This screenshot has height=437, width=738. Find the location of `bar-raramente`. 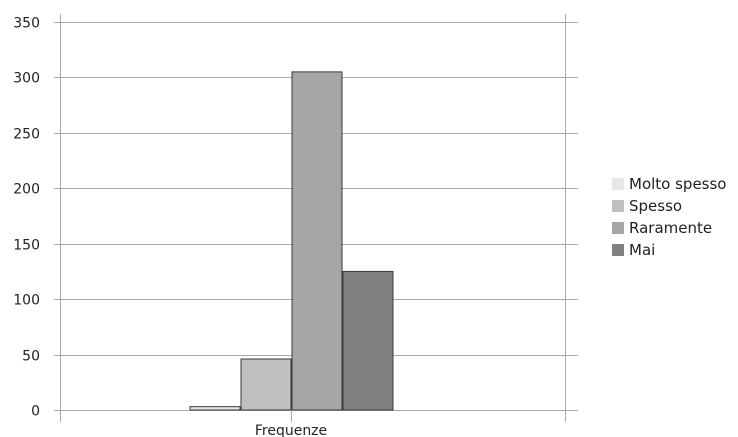

bar-raramente is located at coordinates (317, 241).